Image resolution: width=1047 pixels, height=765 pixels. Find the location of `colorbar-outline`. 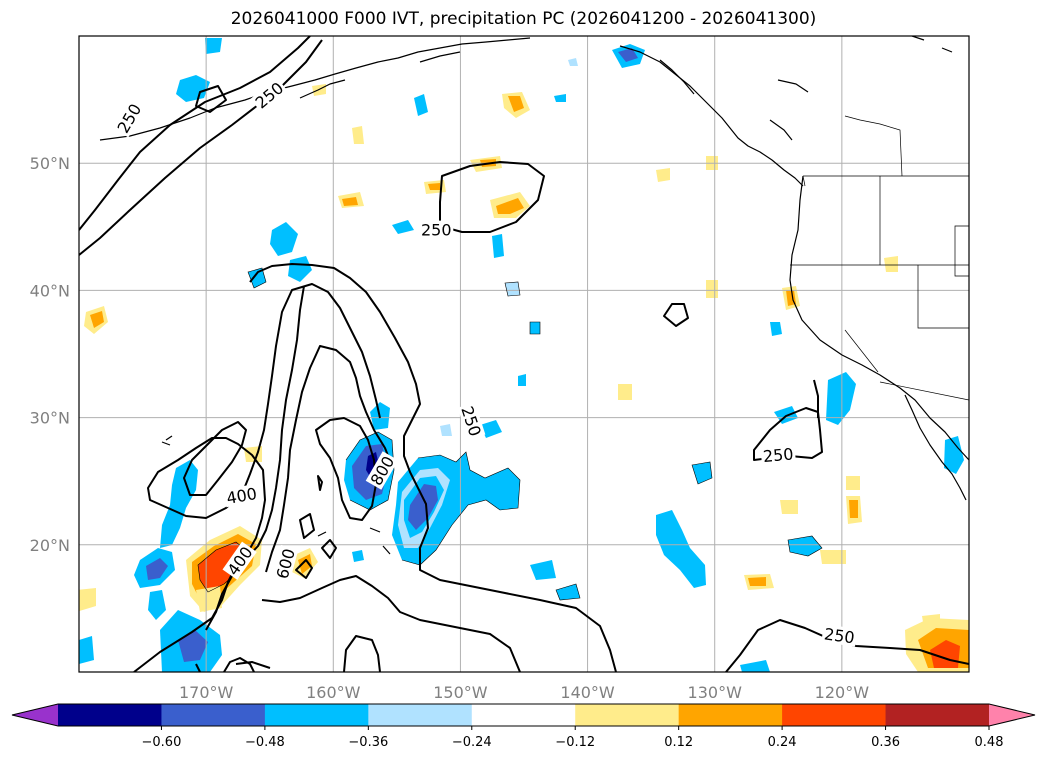

colorbar-outline is located at coordinates (523, 715).